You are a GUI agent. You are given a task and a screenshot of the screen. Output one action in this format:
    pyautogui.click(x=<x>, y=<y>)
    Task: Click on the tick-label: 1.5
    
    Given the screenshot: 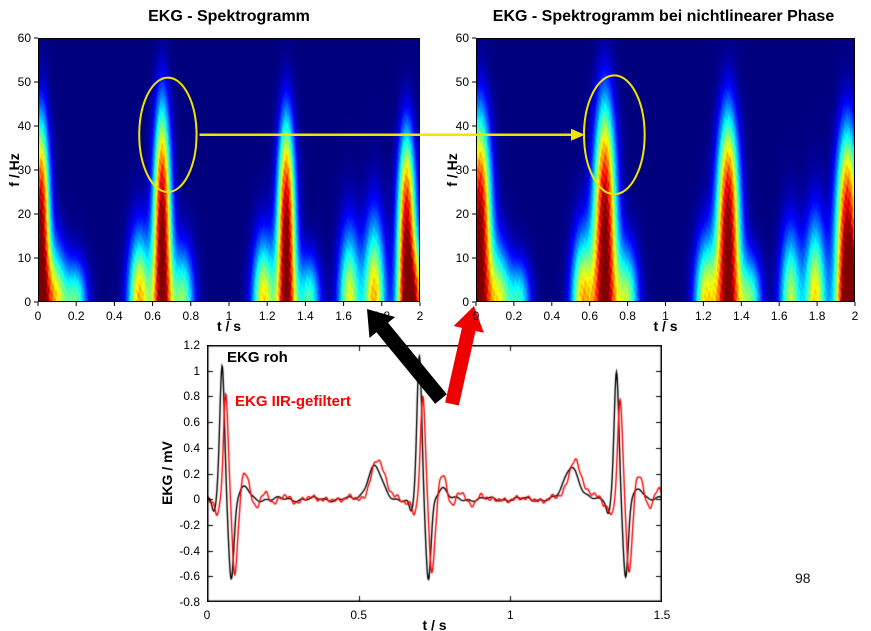 What is the action you would take?
    pyautogui.click(x=662, y=615)
    